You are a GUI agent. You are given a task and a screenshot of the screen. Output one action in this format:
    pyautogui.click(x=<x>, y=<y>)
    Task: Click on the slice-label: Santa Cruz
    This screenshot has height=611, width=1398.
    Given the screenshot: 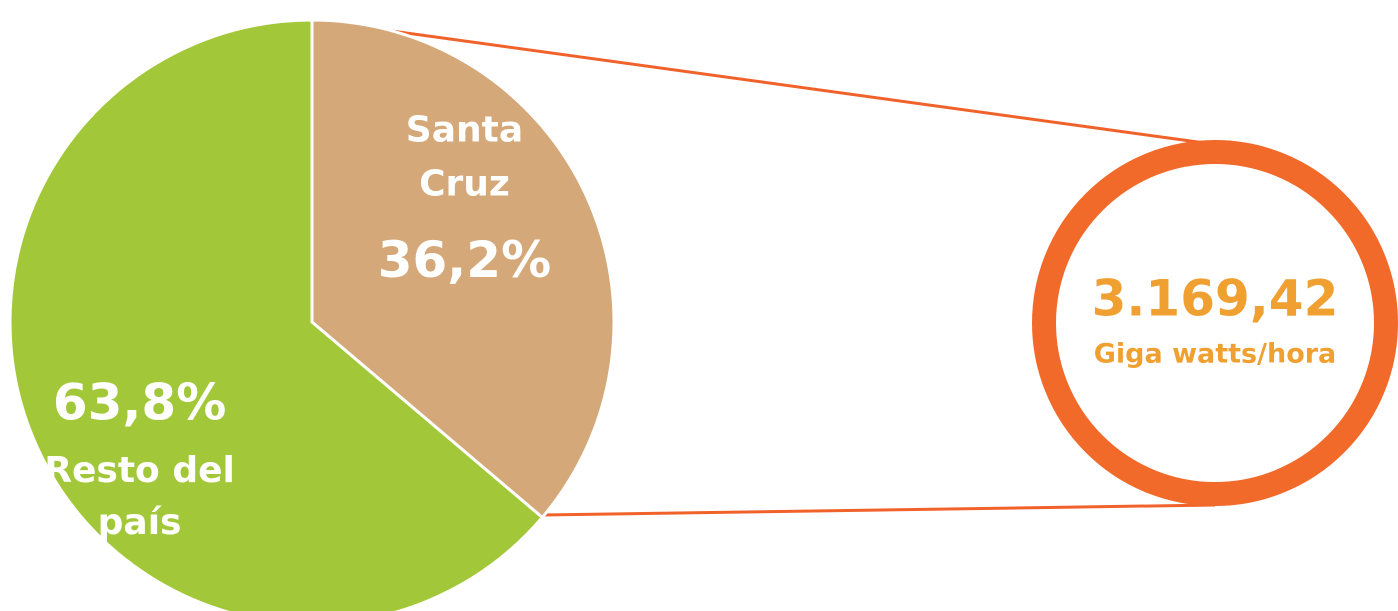 What is the action you would take?
    pyautogui.click(x=464, y=156)
    